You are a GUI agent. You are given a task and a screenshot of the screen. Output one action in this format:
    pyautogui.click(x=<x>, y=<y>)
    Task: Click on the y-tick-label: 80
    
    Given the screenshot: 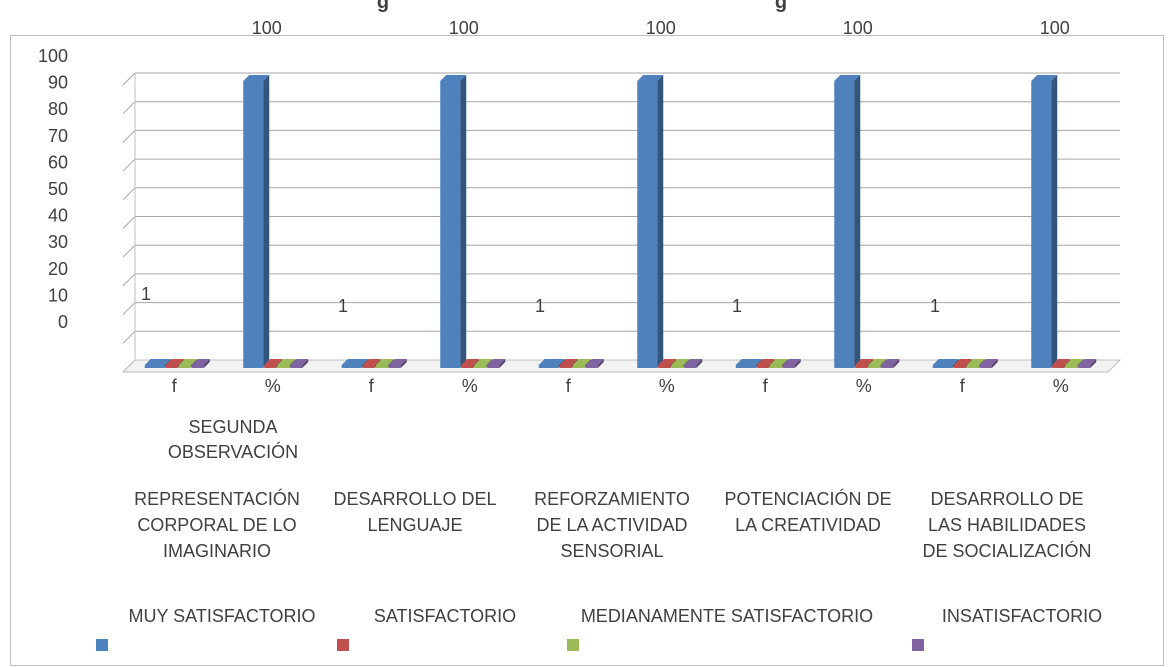 What is the action you would take?
    pyautogui.click(x=58, y=109)
    